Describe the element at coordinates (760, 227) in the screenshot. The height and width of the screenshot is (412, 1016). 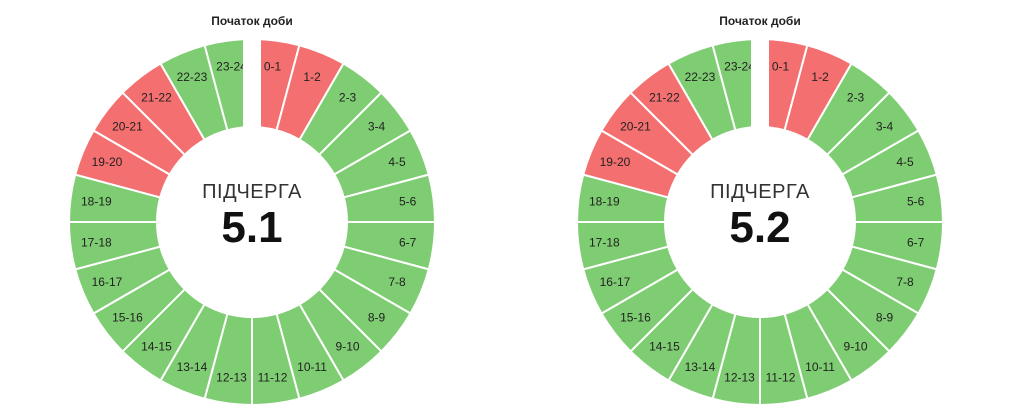
I see `center-value: 5.2` at that location.